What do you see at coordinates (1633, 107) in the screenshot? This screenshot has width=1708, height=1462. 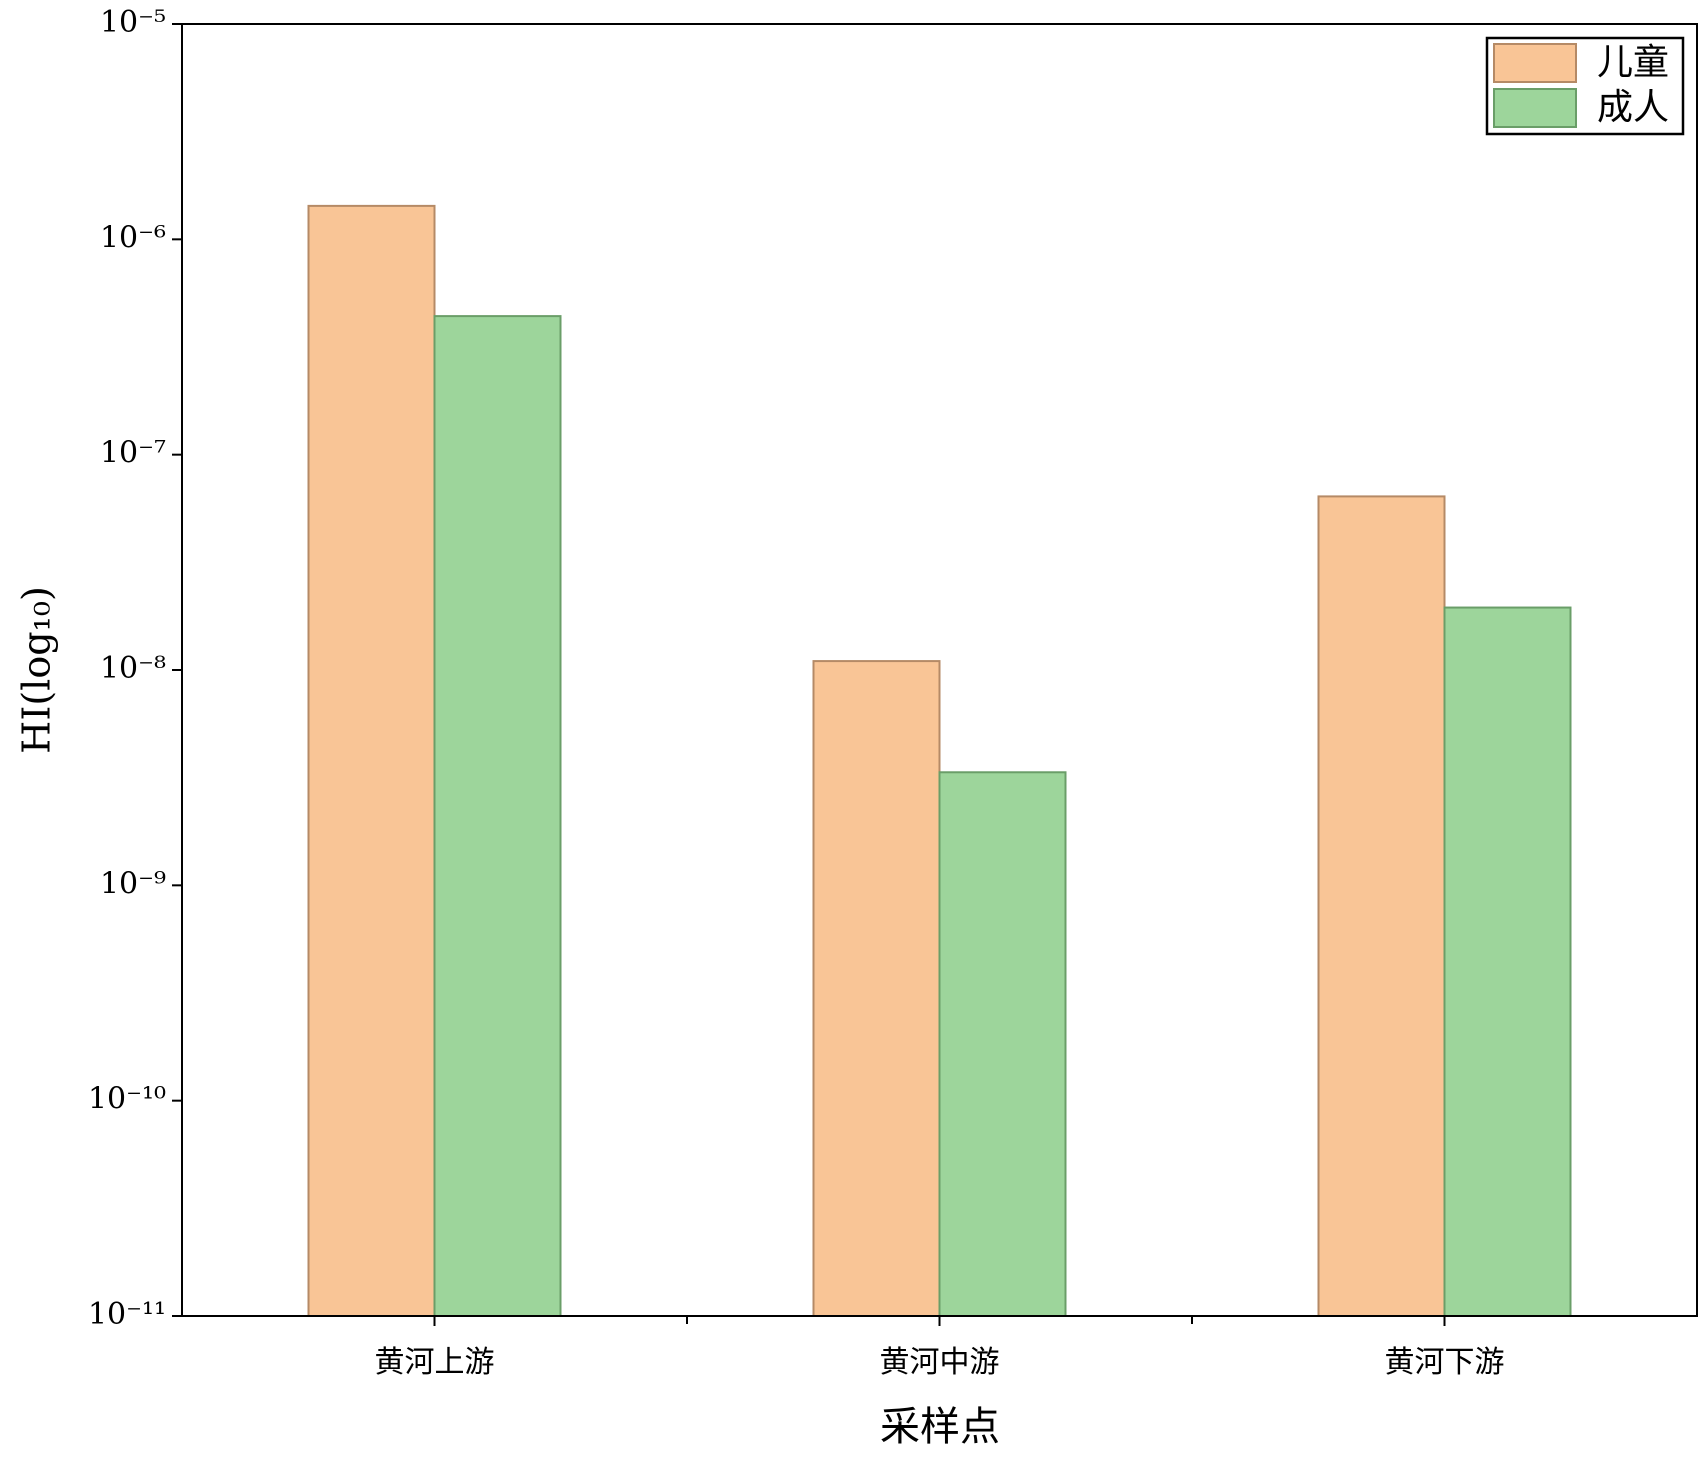 I see `legend-label: 成人` at bounding box center [1633, 107].